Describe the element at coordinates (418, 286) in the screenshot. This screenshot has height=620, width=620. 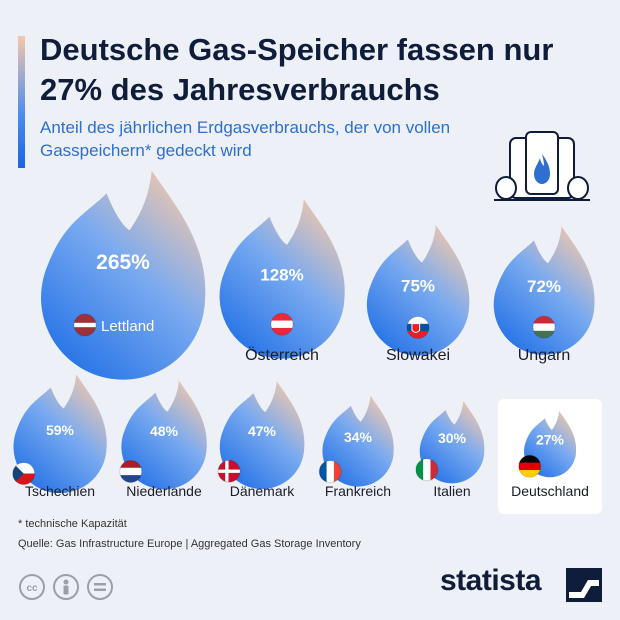
I see `value-label: 75%` at that location.